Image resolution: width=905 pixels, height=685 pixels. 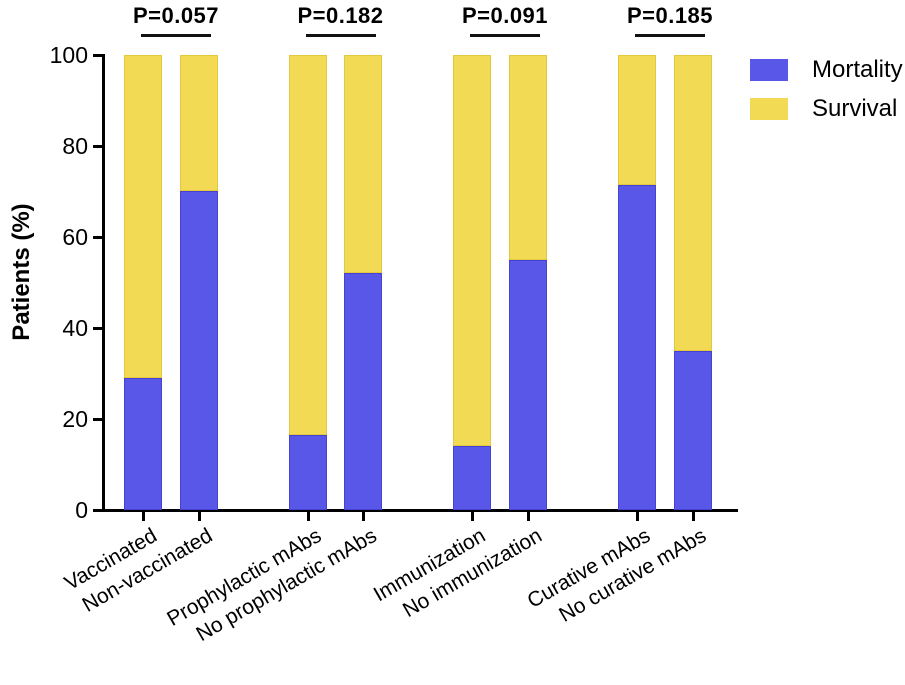 What do you see at coordinates (143, 444) in the screenshot?
I see `segment-mortality-vaccinated` at bounding box center [143, 444].